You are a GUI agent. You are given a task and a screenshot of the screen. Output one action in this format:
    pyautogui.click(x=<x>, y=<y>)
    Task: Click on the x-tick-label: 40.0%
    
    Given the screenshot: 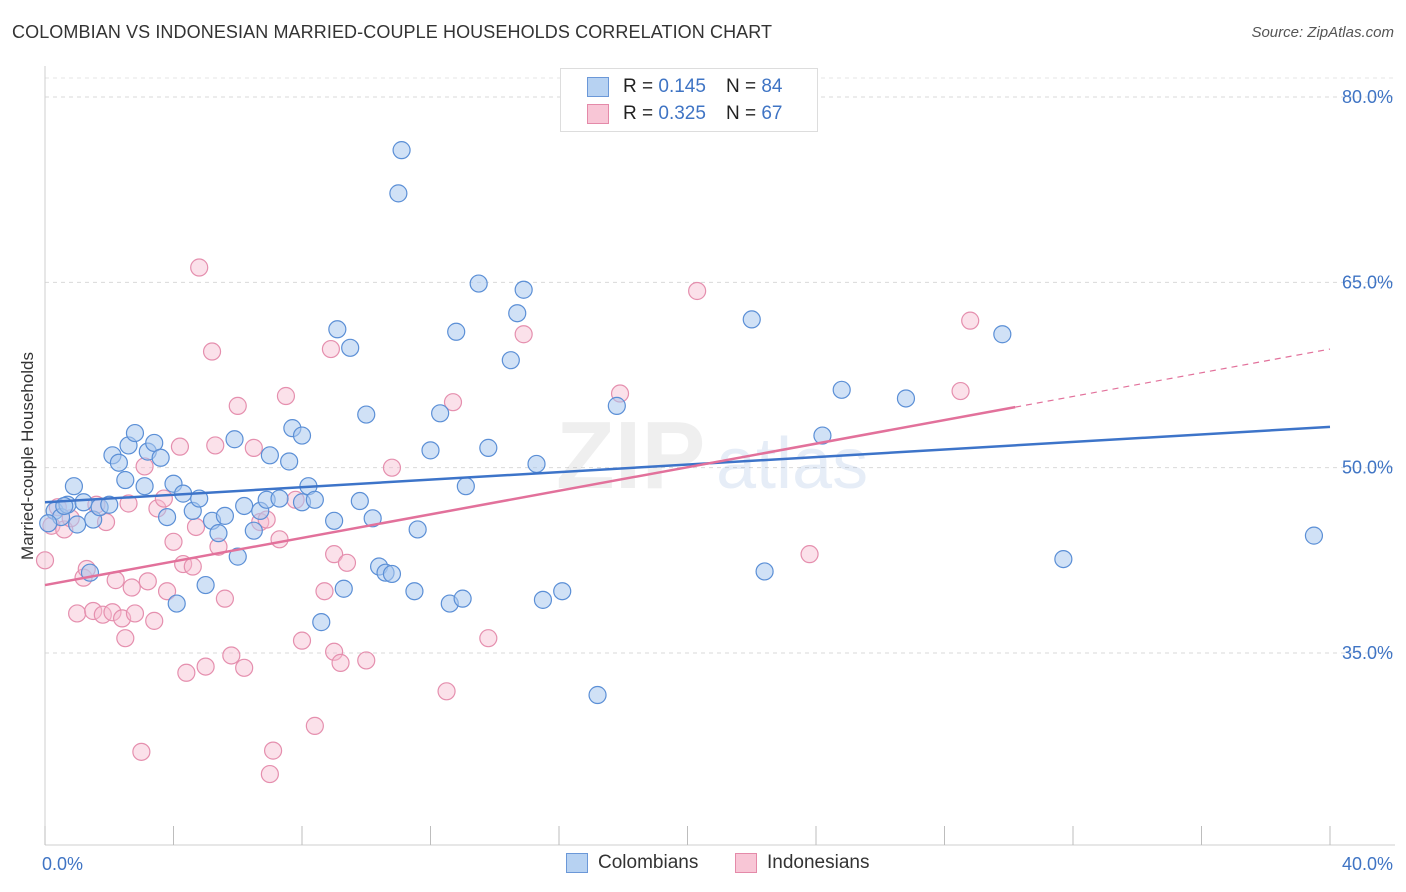 What is the action you would take?
    pyautogui.click(x=1367, y=864)
    